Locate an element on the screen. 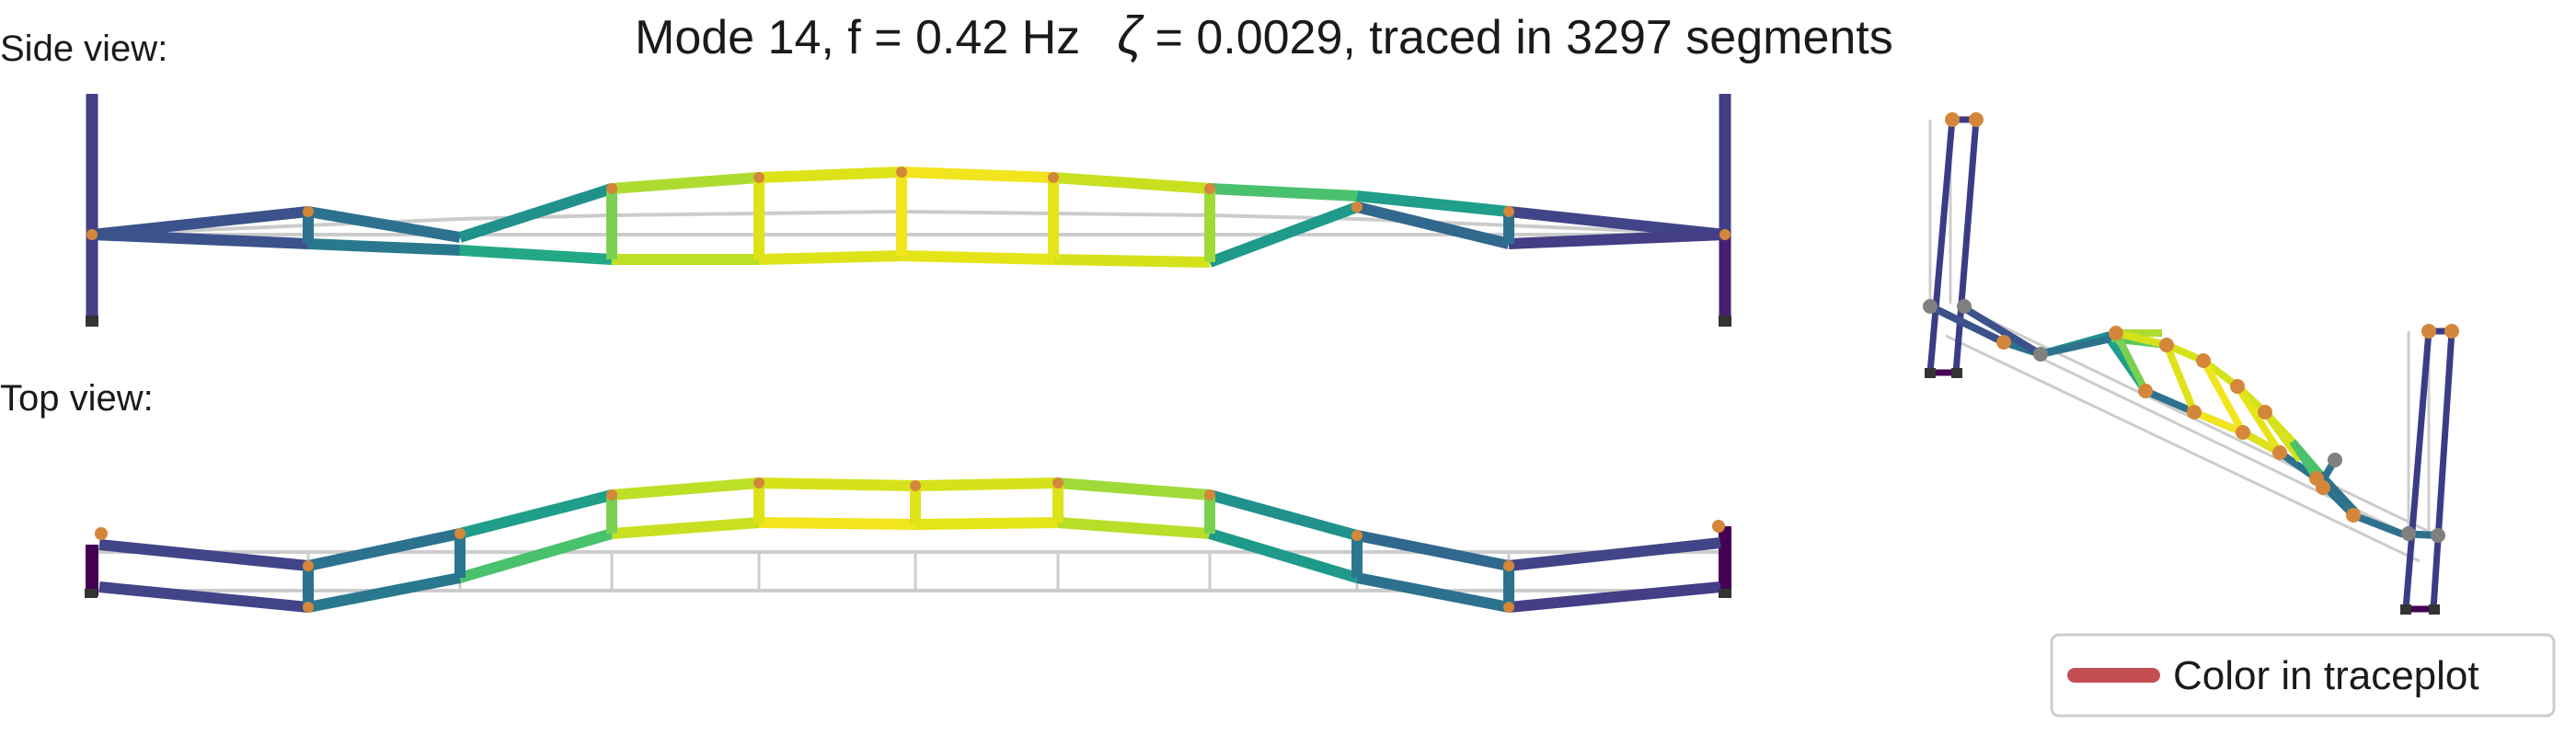  isometric-view-plot is located at coordinates (2191, 363).